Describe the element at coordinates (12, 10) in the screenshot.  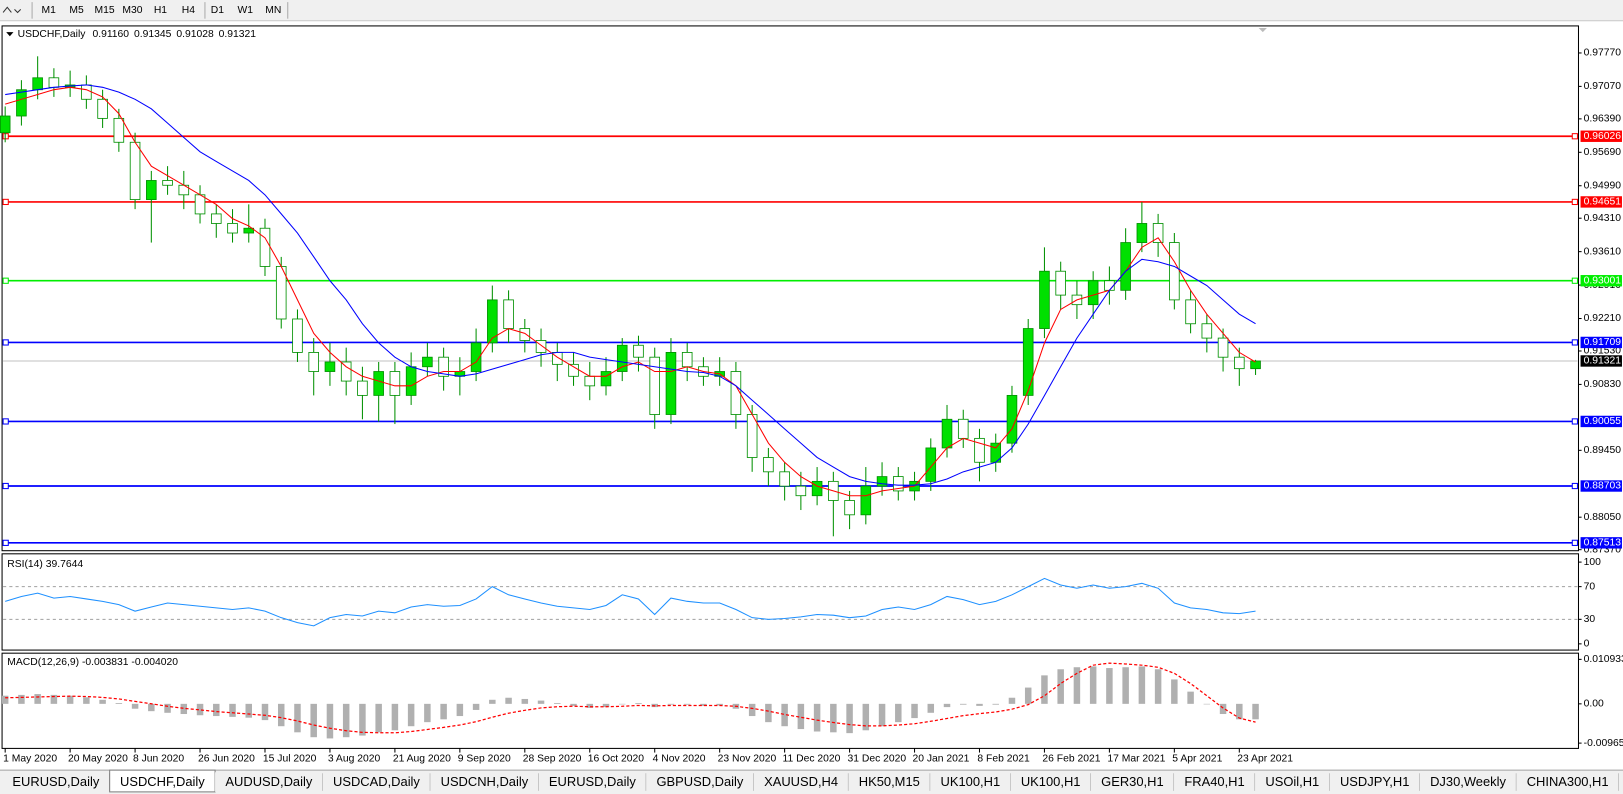
I see `toolbar-icon` at that location.